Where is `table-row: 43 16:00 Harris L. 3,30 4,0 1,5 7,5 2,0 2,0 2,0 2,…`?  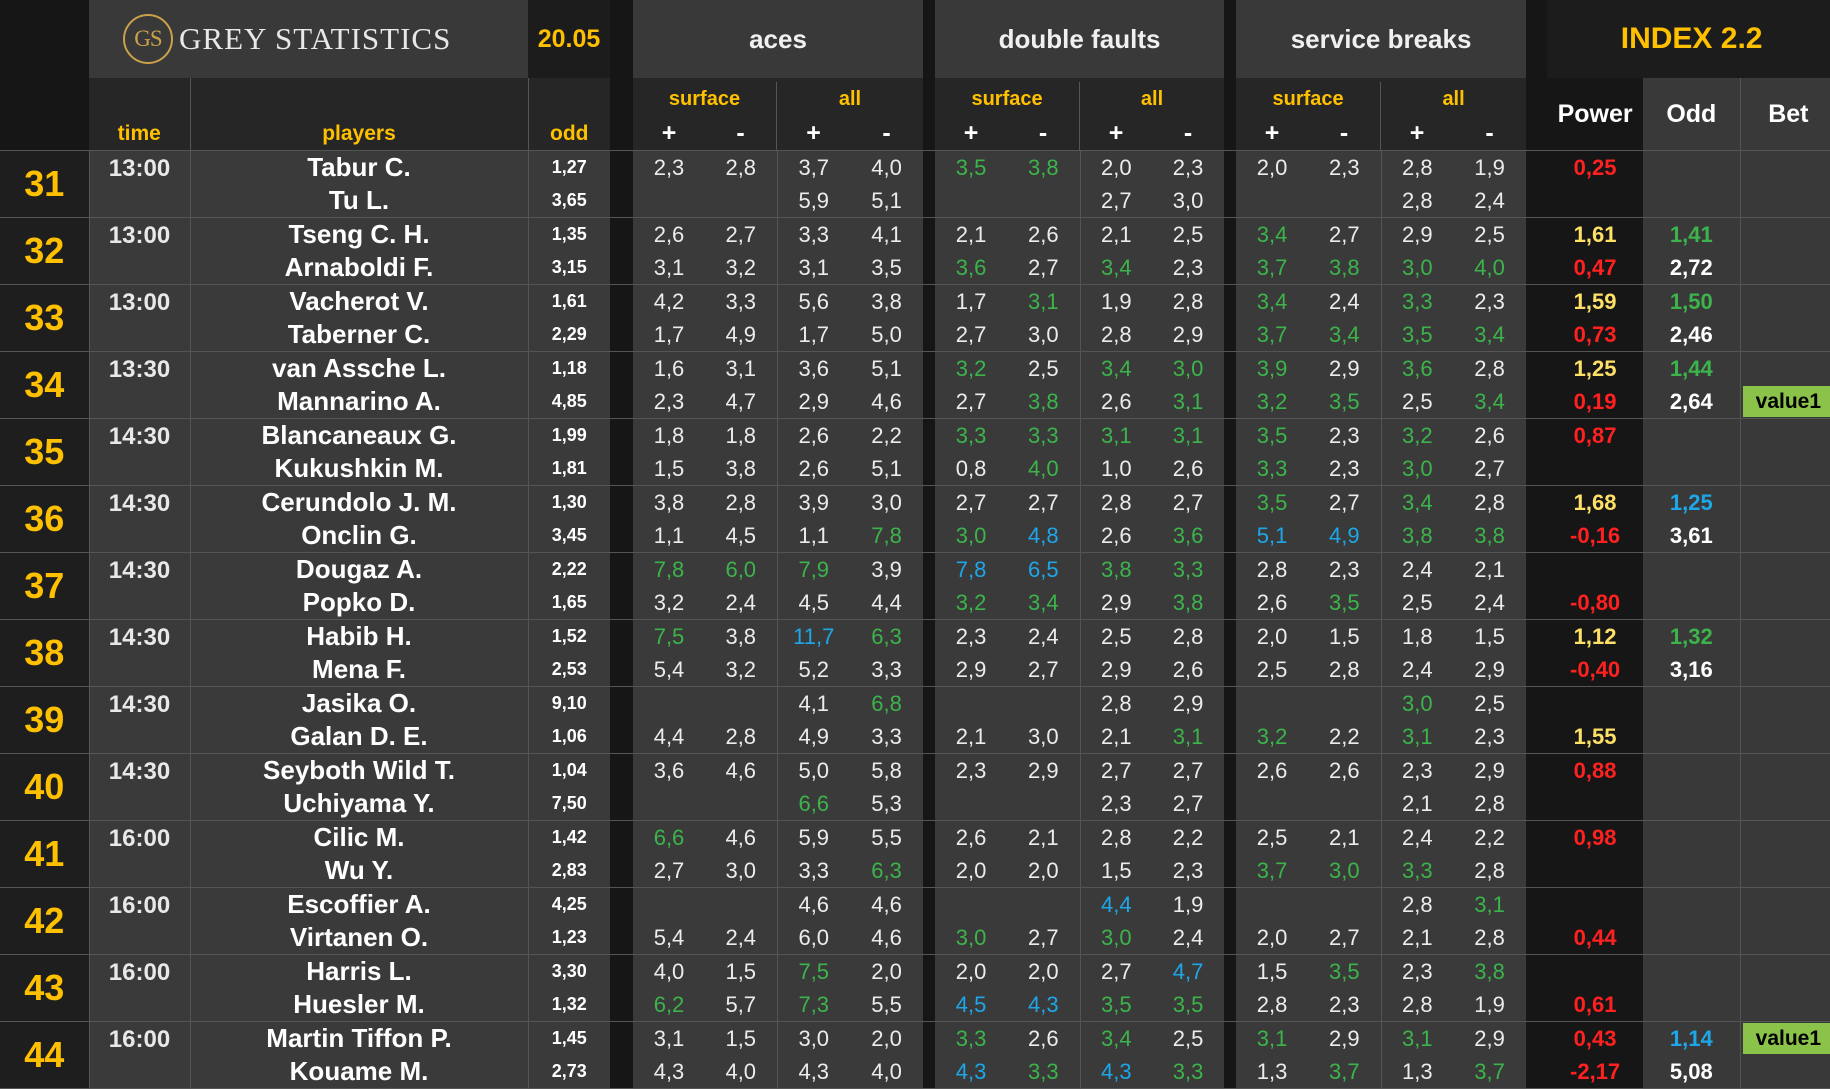
table-row: 43 16:00 Harris L. 3,30 4,0 1,5 7,5 2,0 2,0 2,0 2,… is located at coordinates (915, 988).